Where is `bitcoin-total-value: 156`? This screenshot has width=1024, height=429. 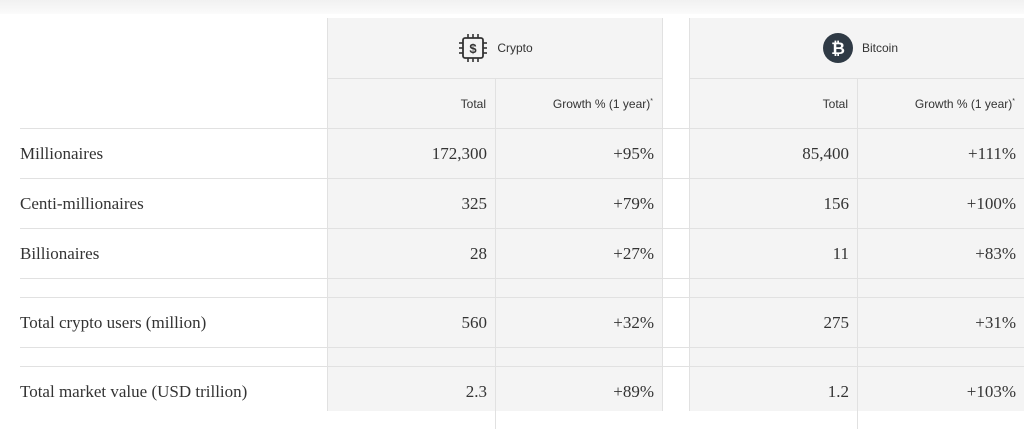
bitcoin-total-value: 156 is located at coordinates (836, 203).